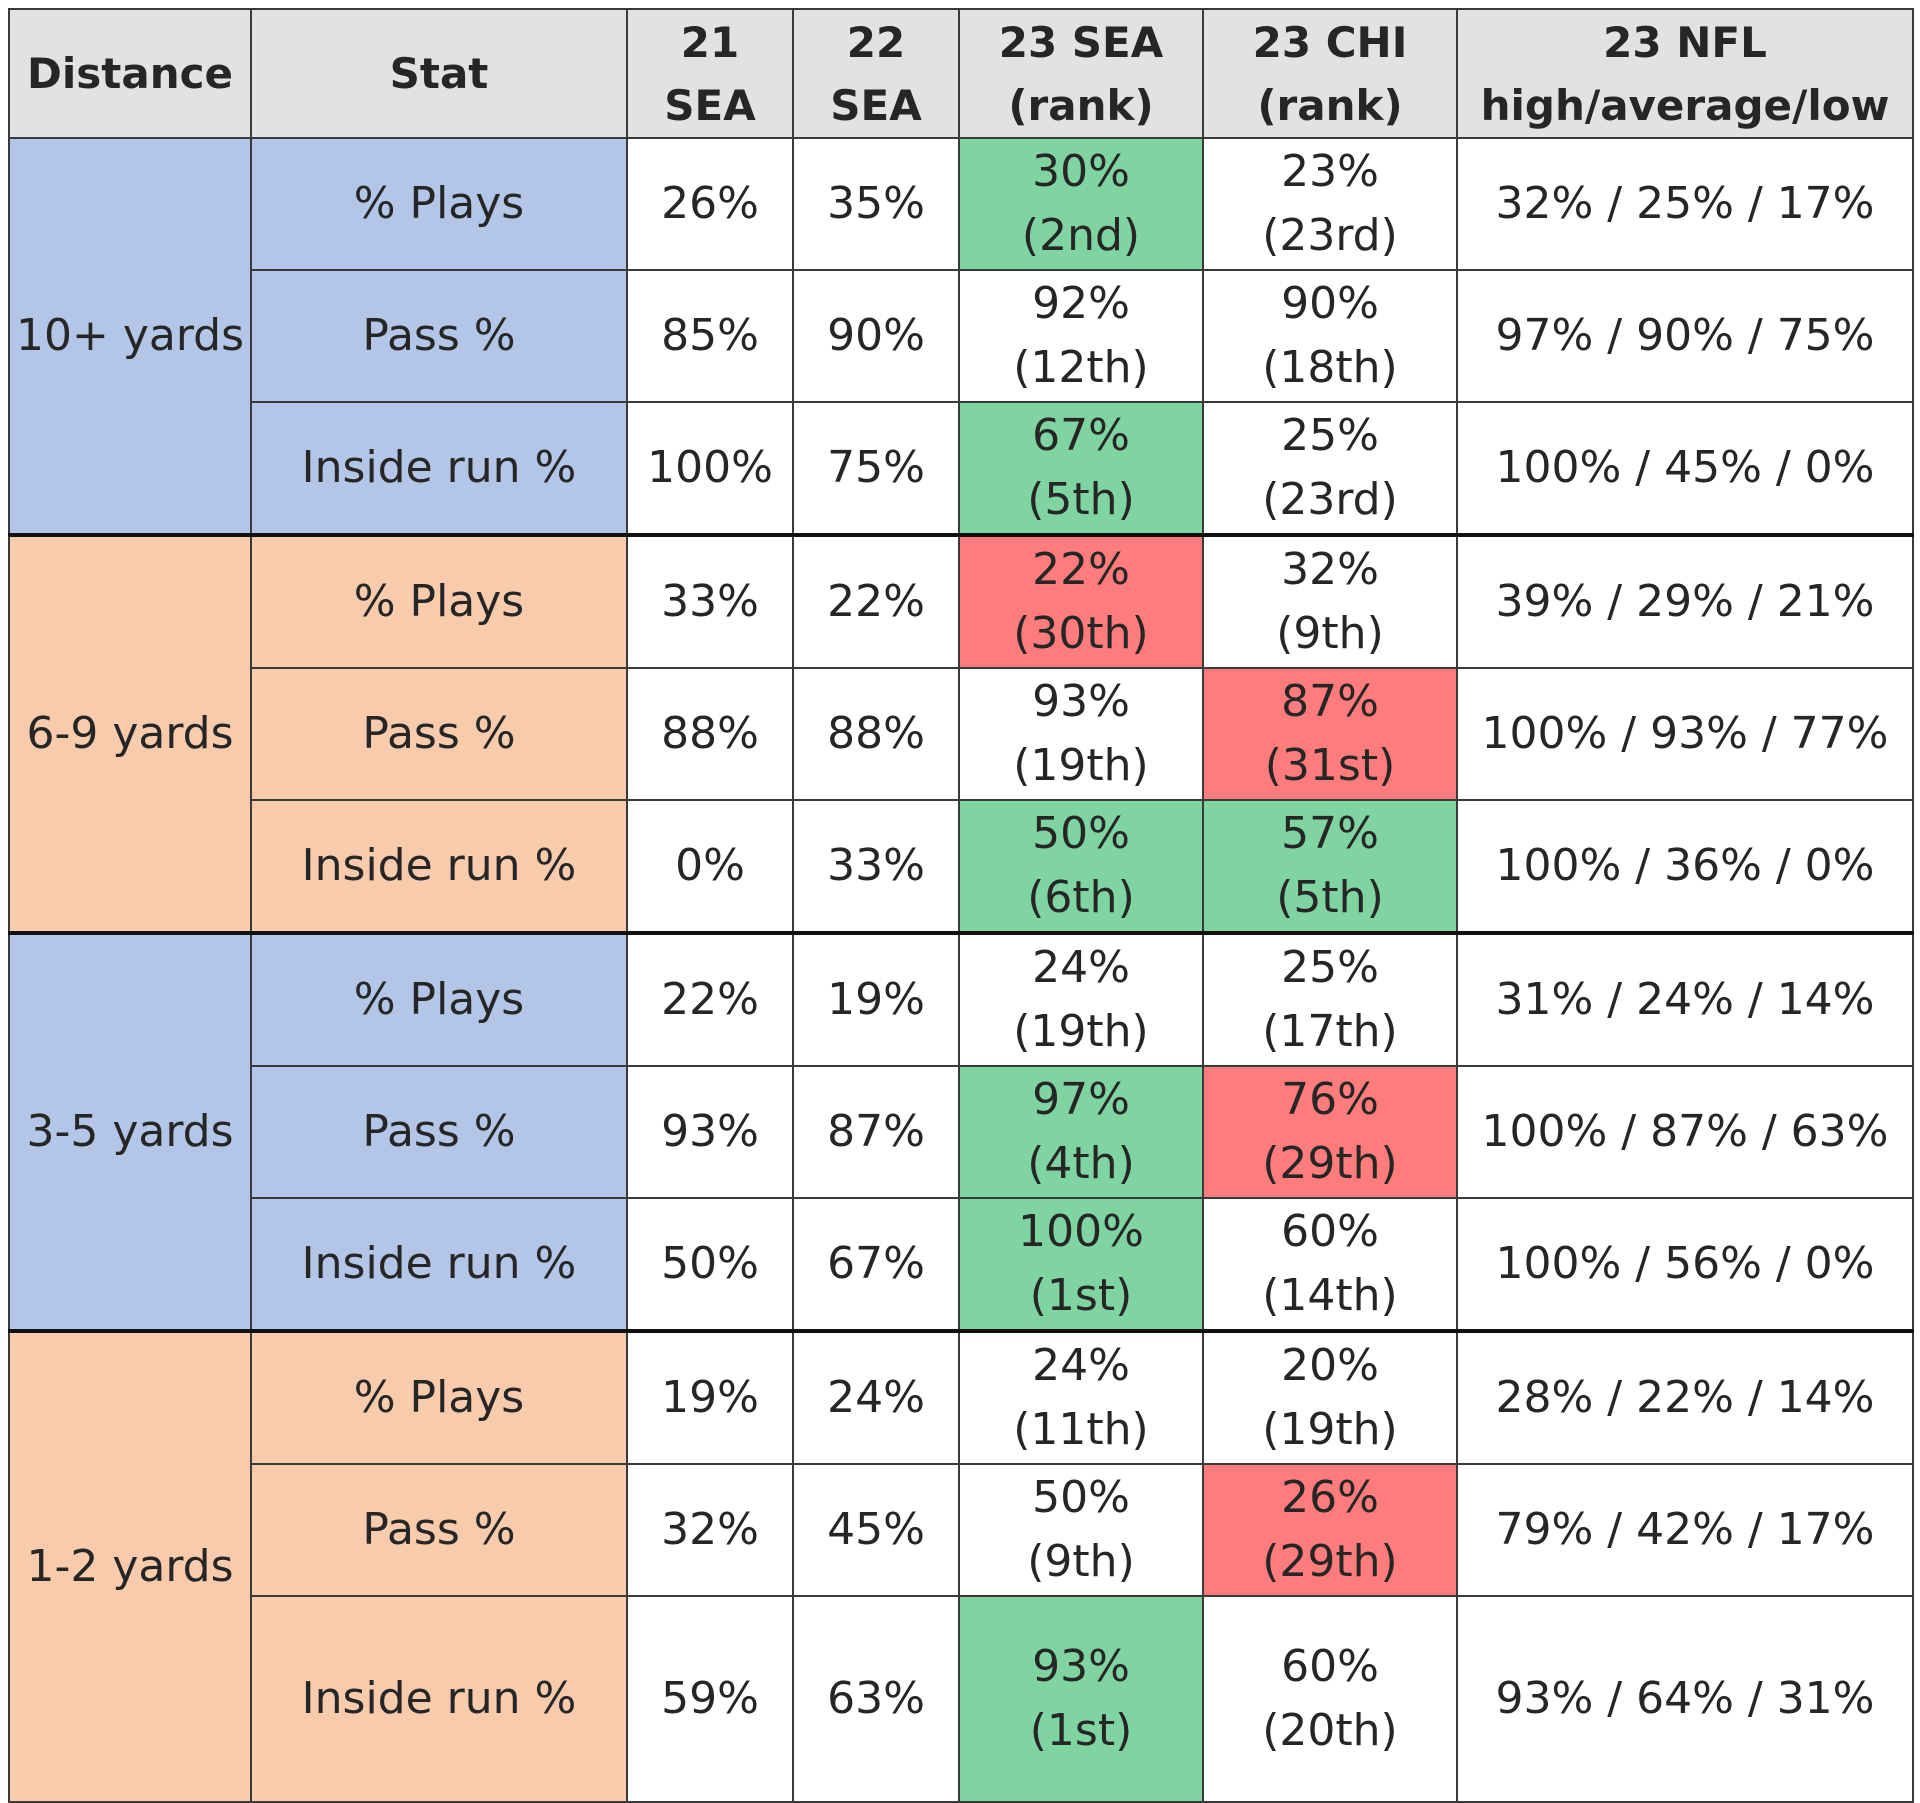 This screenshot has height=1803, width=1920. What do you see at coordinates (1330, 734) in the screenshot?
I see `chi-23-cell: 87% (31st)` at bounding box center [1330, 734].